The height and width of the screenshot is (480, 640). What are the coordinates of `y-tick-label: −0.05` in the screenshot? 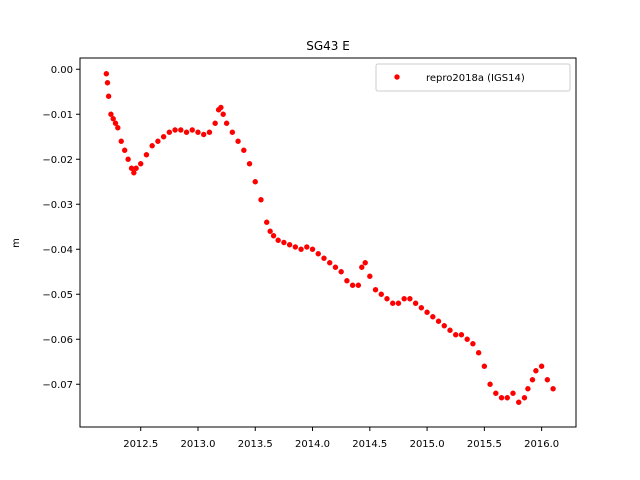 It's located at (57, 295).